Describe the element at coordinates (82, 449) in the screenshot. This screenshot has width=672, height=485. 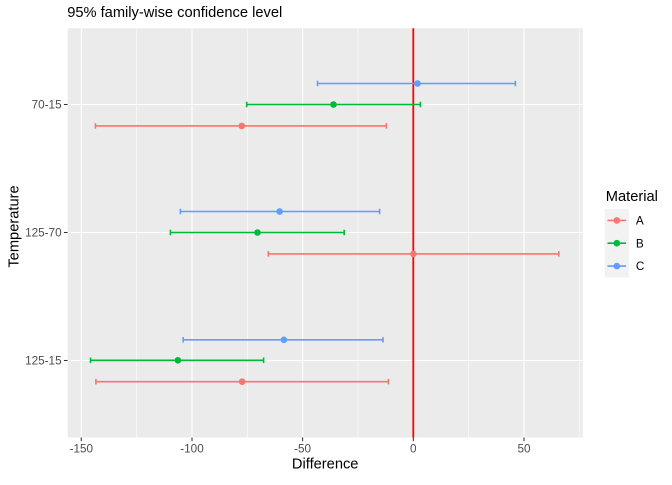
I see `svg-text: -150` at that location.